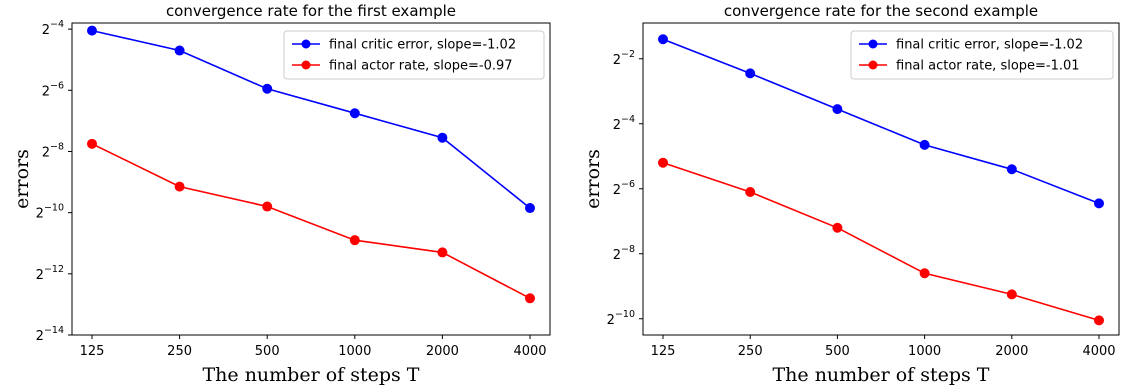 Image resolution: width=1122 pixels, height=390 pixels. What do you see at coordinates (311, 11) in the screenshot?
I see `chart-title: convergence rate for the first example` at bounding box center [311, 11].